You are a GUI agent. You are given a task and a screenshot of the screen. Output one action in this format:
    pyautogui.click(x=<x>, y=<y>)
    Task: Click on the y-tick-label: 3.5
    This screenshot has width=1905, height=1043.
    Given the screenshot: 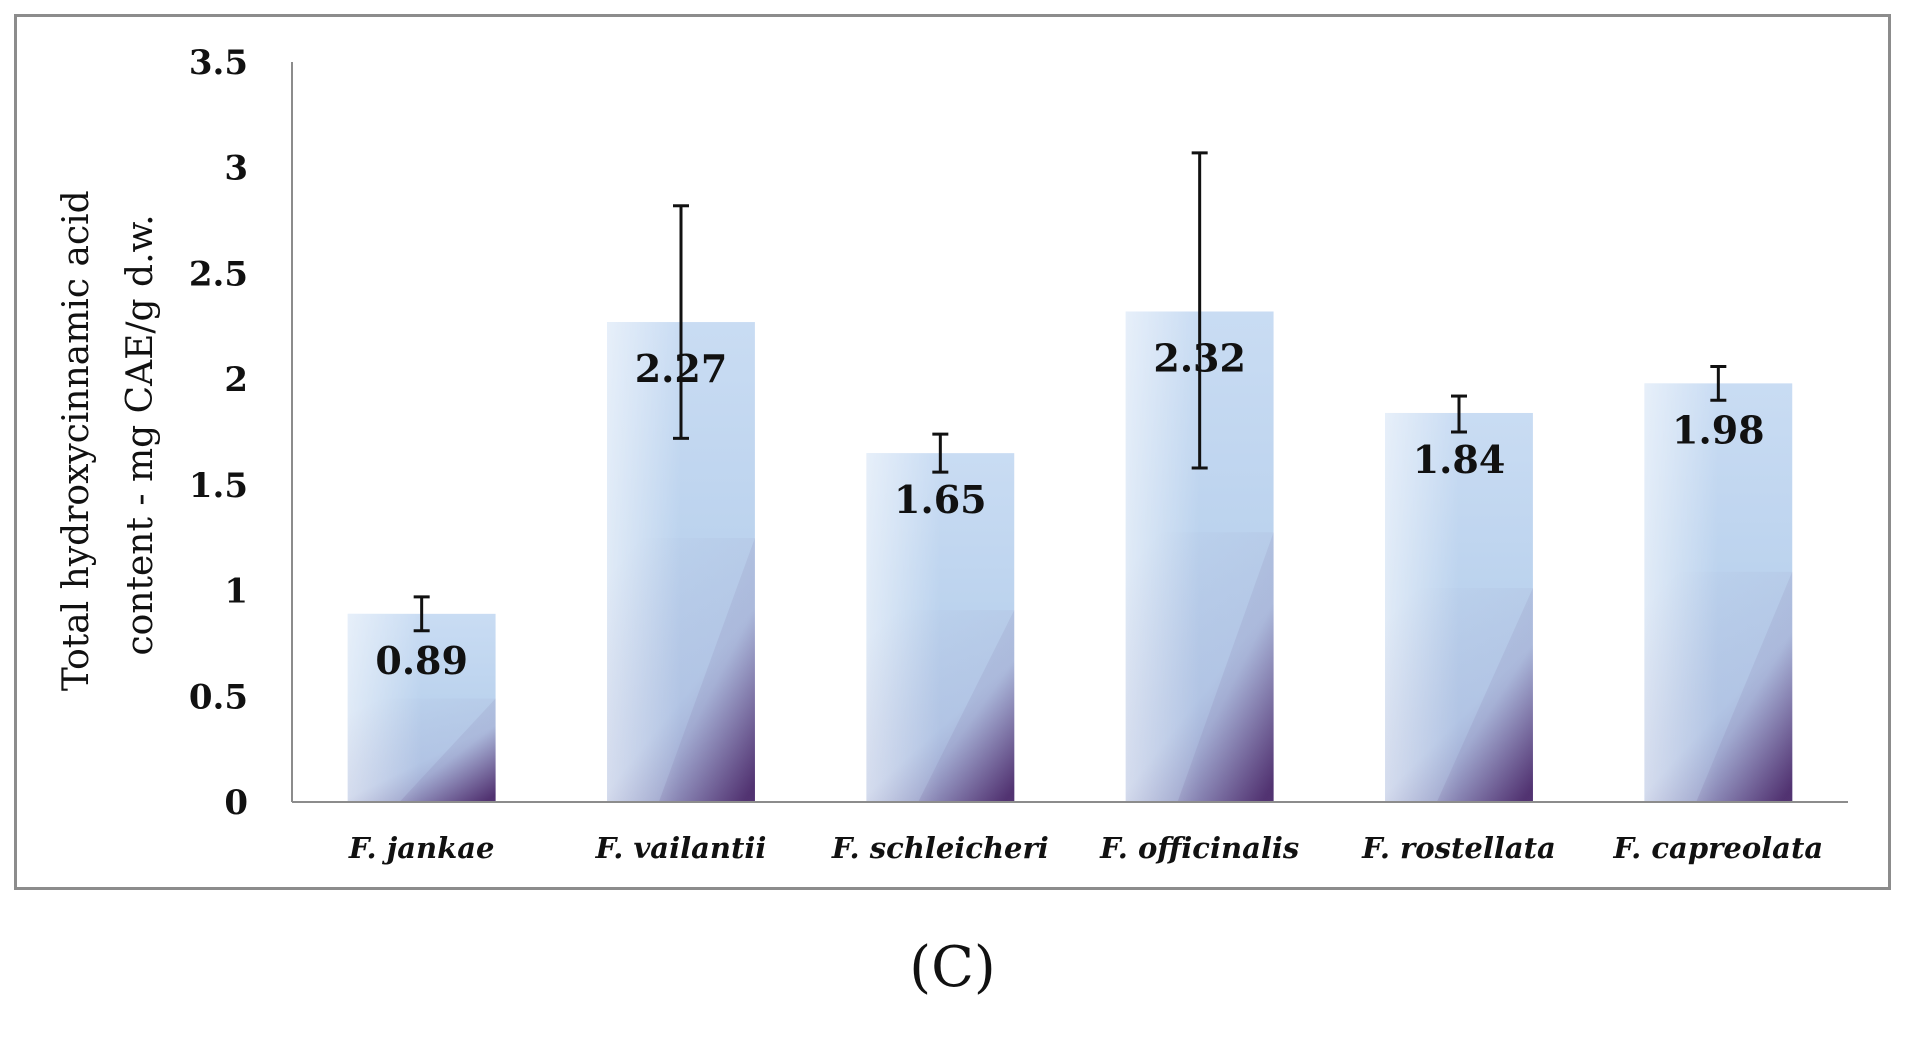 What is the action you would take?
    pyautogui.click(x=218, y=63)
    